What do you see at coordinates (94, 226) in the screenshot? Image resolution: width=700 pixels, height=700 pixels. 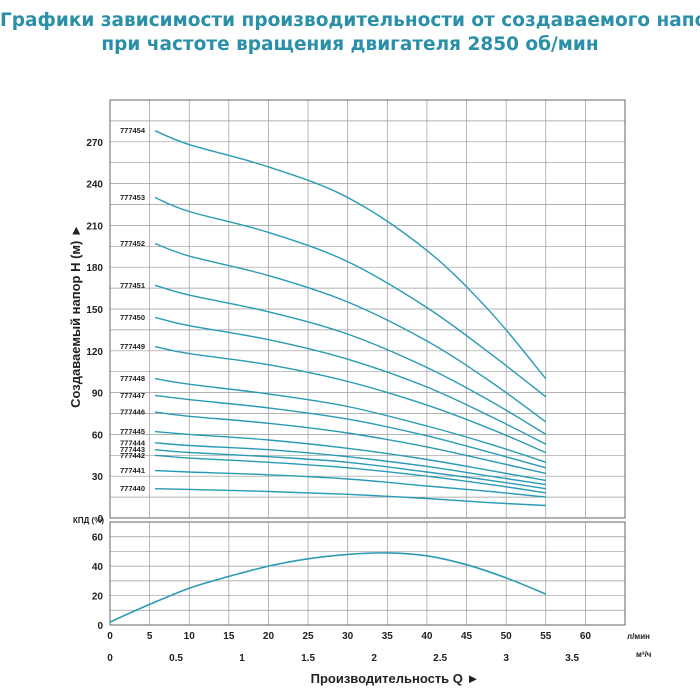 I see `head-y-tick-label: 210` at bounding box center [94, 226].